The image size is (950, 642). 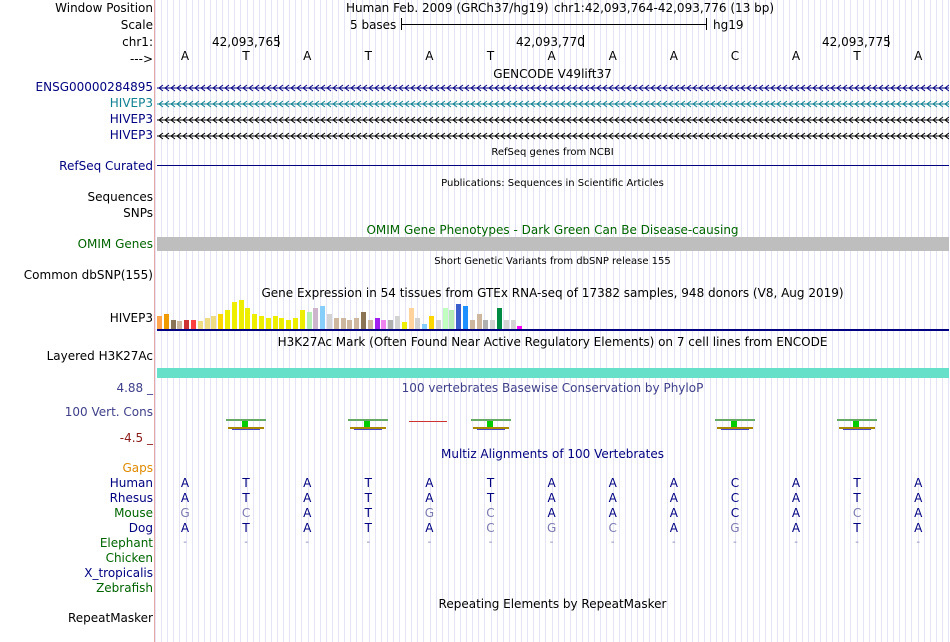 What do you see at coordinates (120, 197) in the screenshot?
I see `track-label-sequences: Sequences` at bounding box center [120, 197].